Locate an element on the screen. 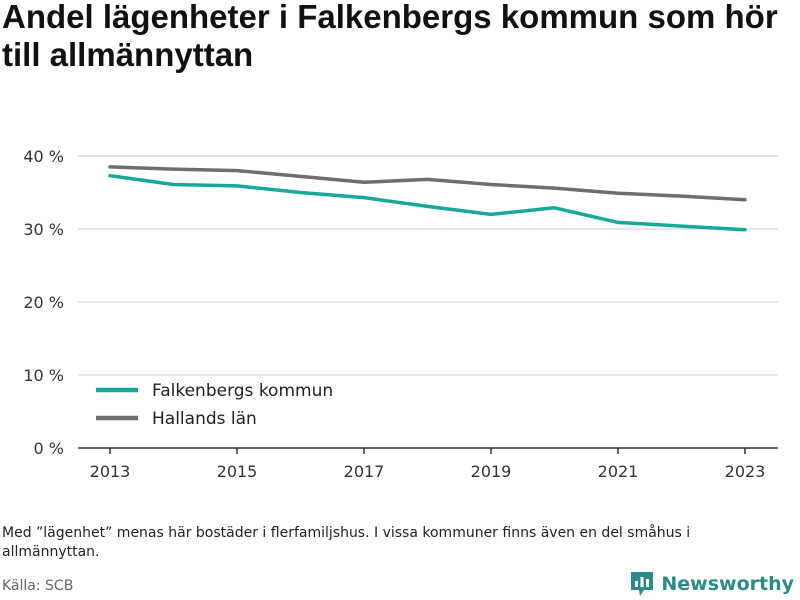  y-axis-labels: 0 % 10 % 20 % 30 % 40 % is located at coordinates (43, 302).